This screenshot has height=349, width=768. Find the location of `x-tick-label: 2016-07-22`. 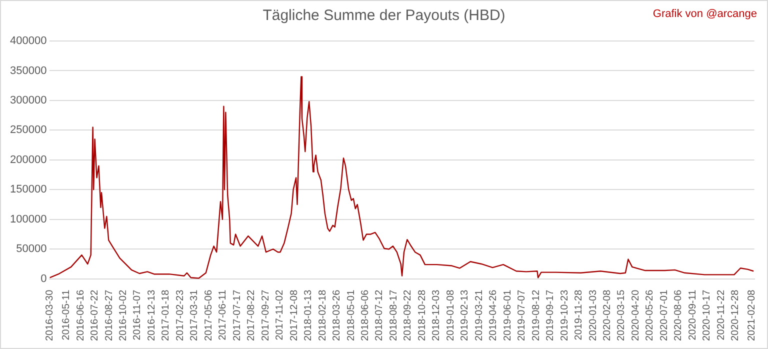

x-tick-label: 2016-07-22 is located at coordinates (95, 315).